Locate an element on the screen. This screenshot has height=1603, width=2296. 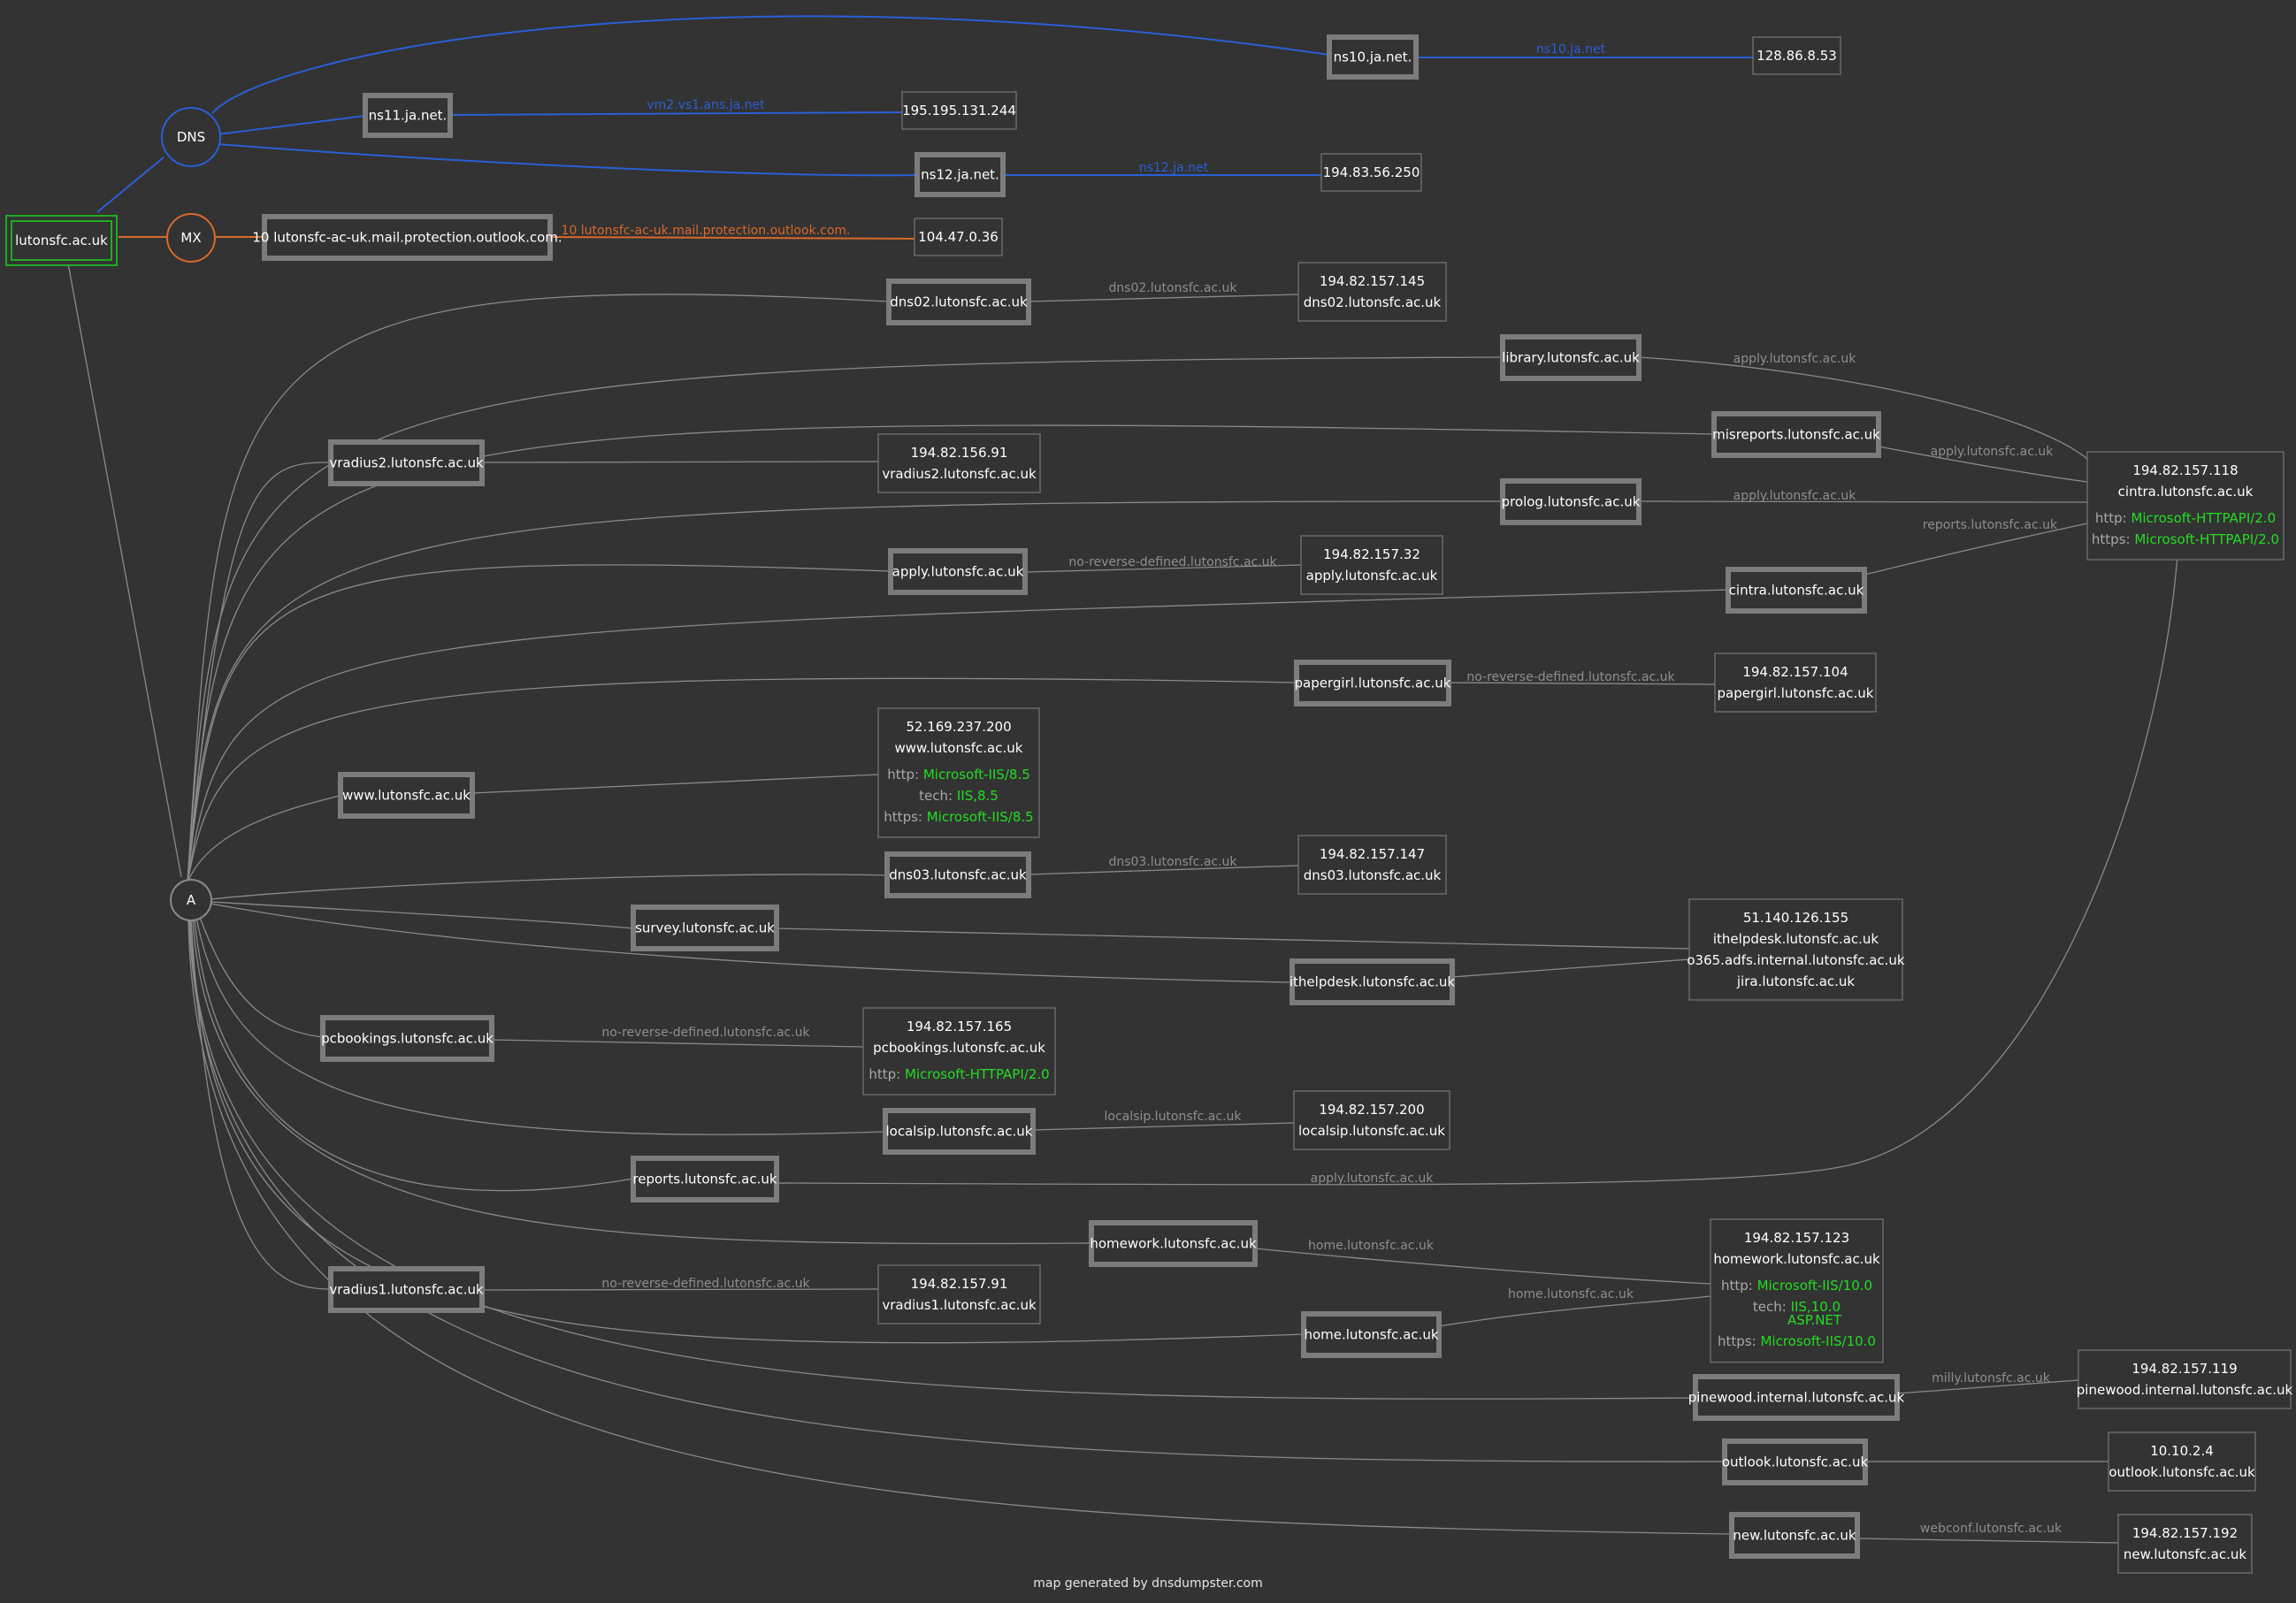
edge-dns02-ip is located at coordinates (1163, 298).